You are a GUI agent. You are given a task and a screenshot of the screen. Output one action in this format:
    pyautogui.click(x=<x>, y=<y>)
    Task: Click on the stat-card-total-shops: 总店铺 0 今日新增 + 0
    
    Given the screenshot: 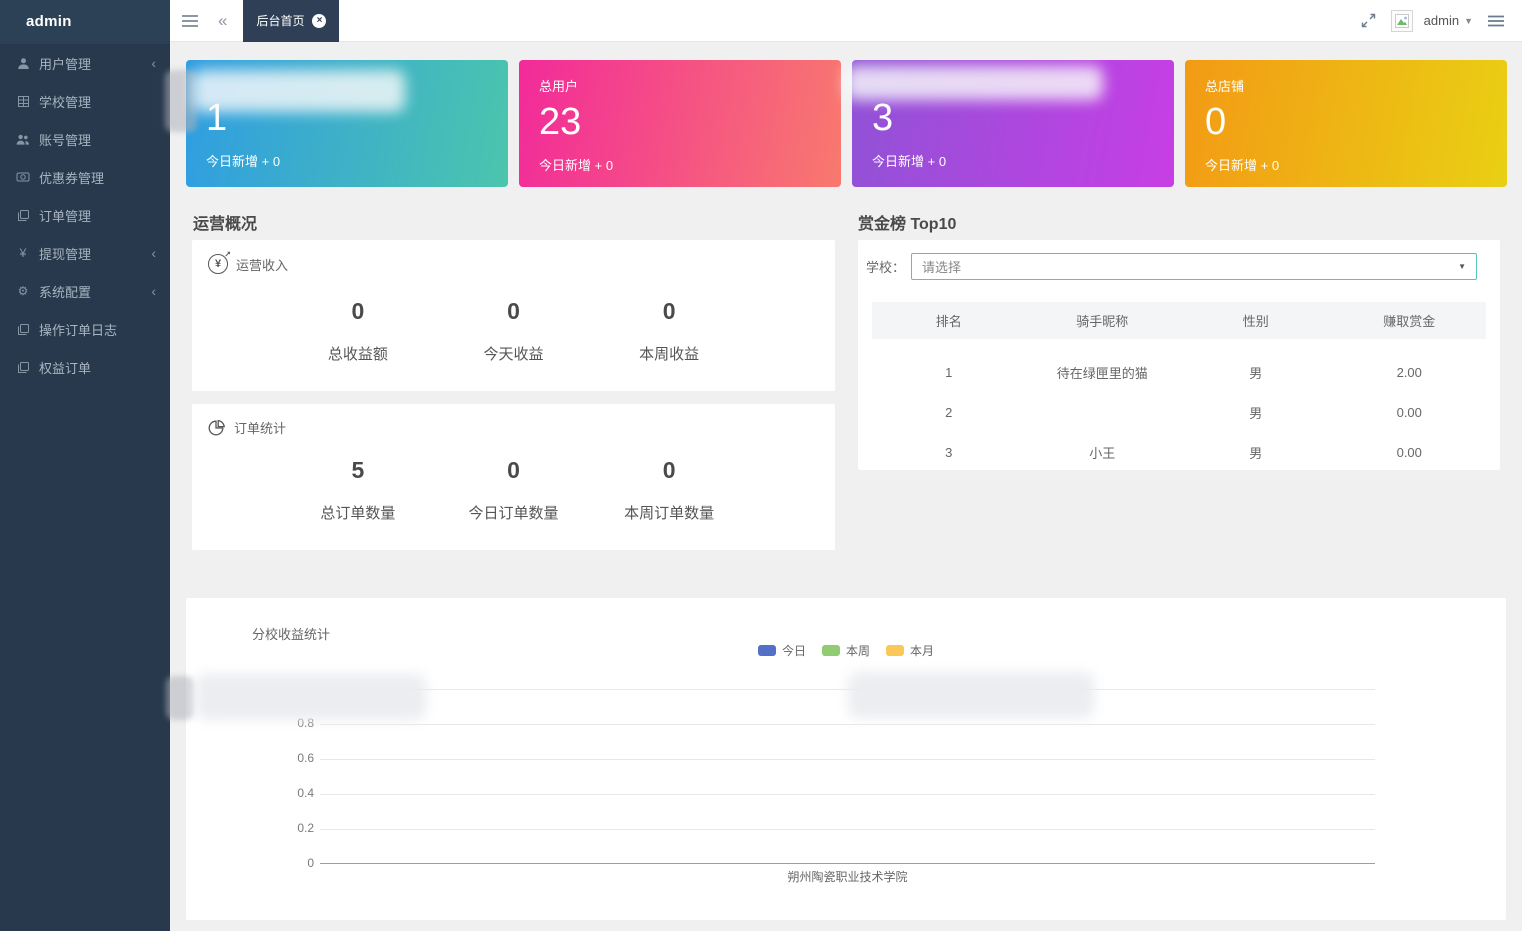 What is the action you would take?
    pyautogui.click(x=1346, y=123)
    